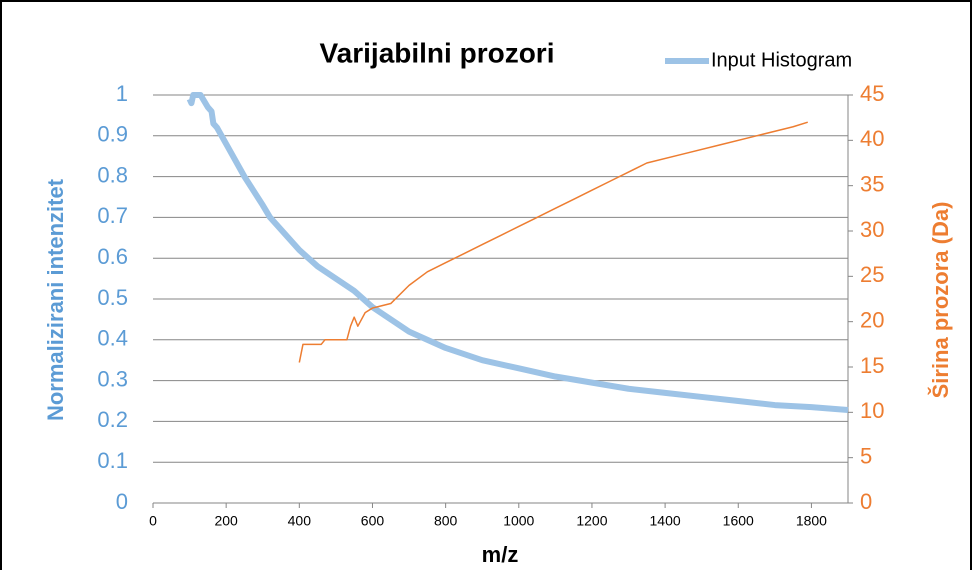 This screenshot has width=973, height=570. What do you see at coordinates (866, 455) in the screenshot?
I see `y2-tick-label: 5` at bounding box center [866, 455].